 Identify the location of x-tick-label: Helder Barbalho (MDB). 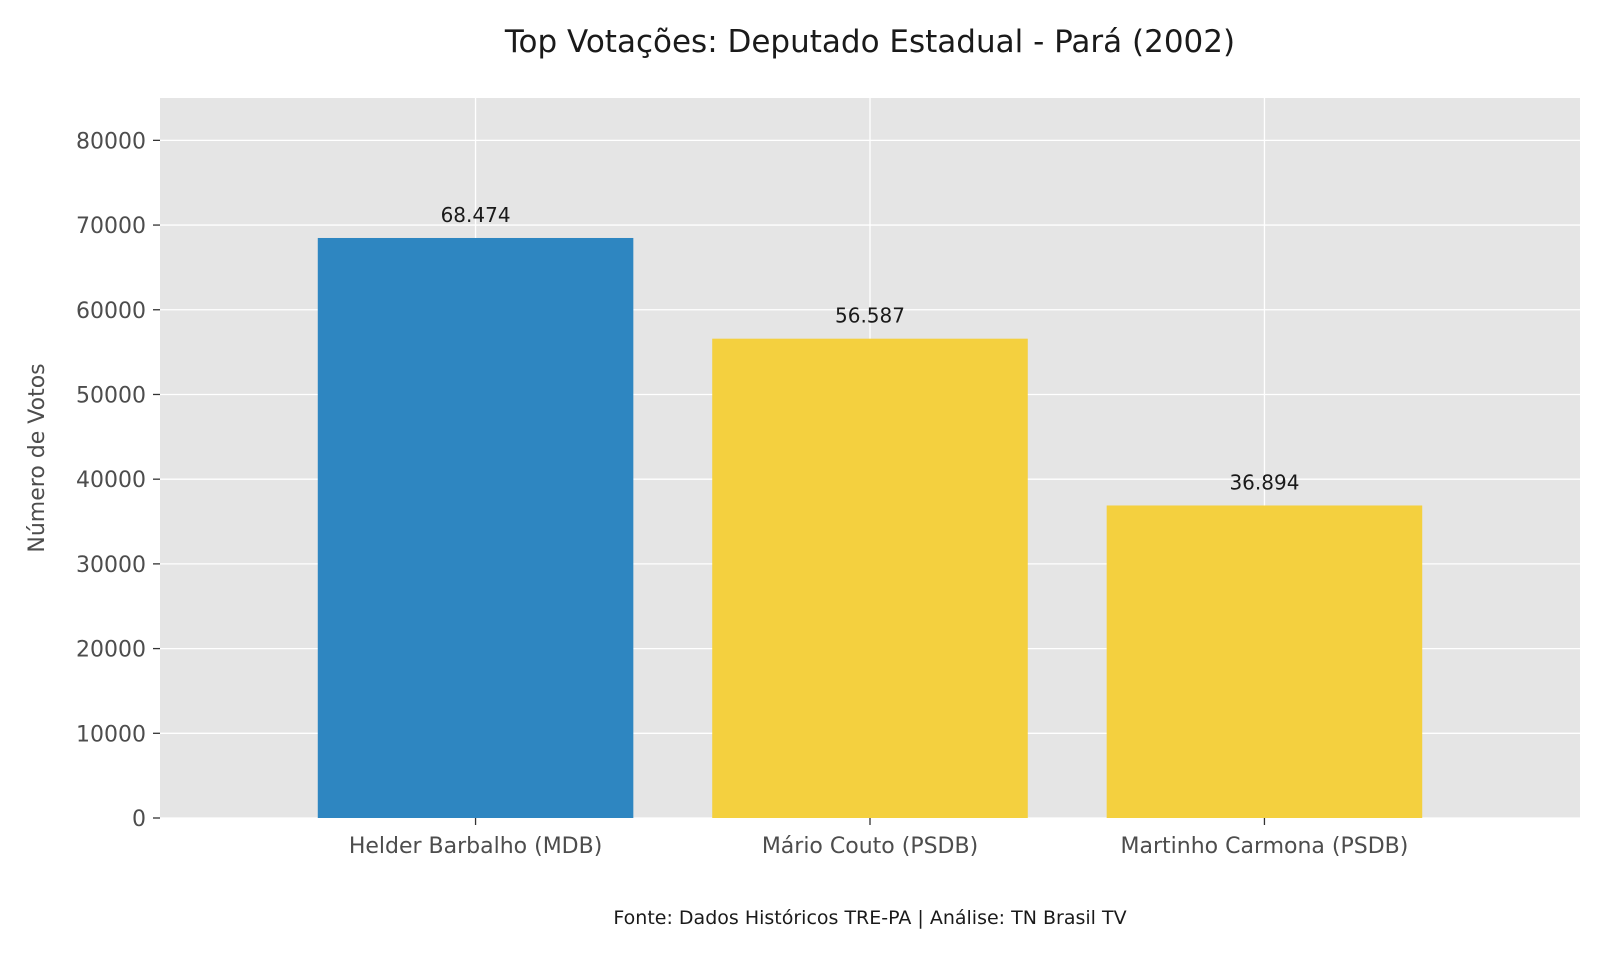
(475, 846).